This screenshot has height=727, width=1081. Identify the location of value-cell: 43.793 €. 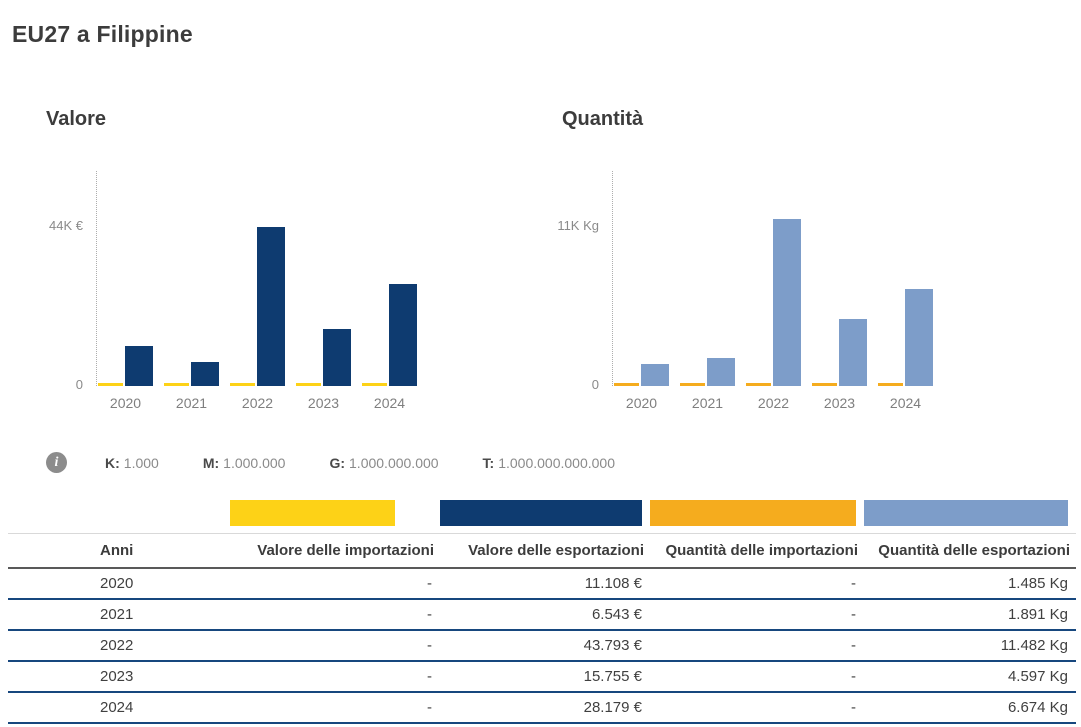
(612, 645).